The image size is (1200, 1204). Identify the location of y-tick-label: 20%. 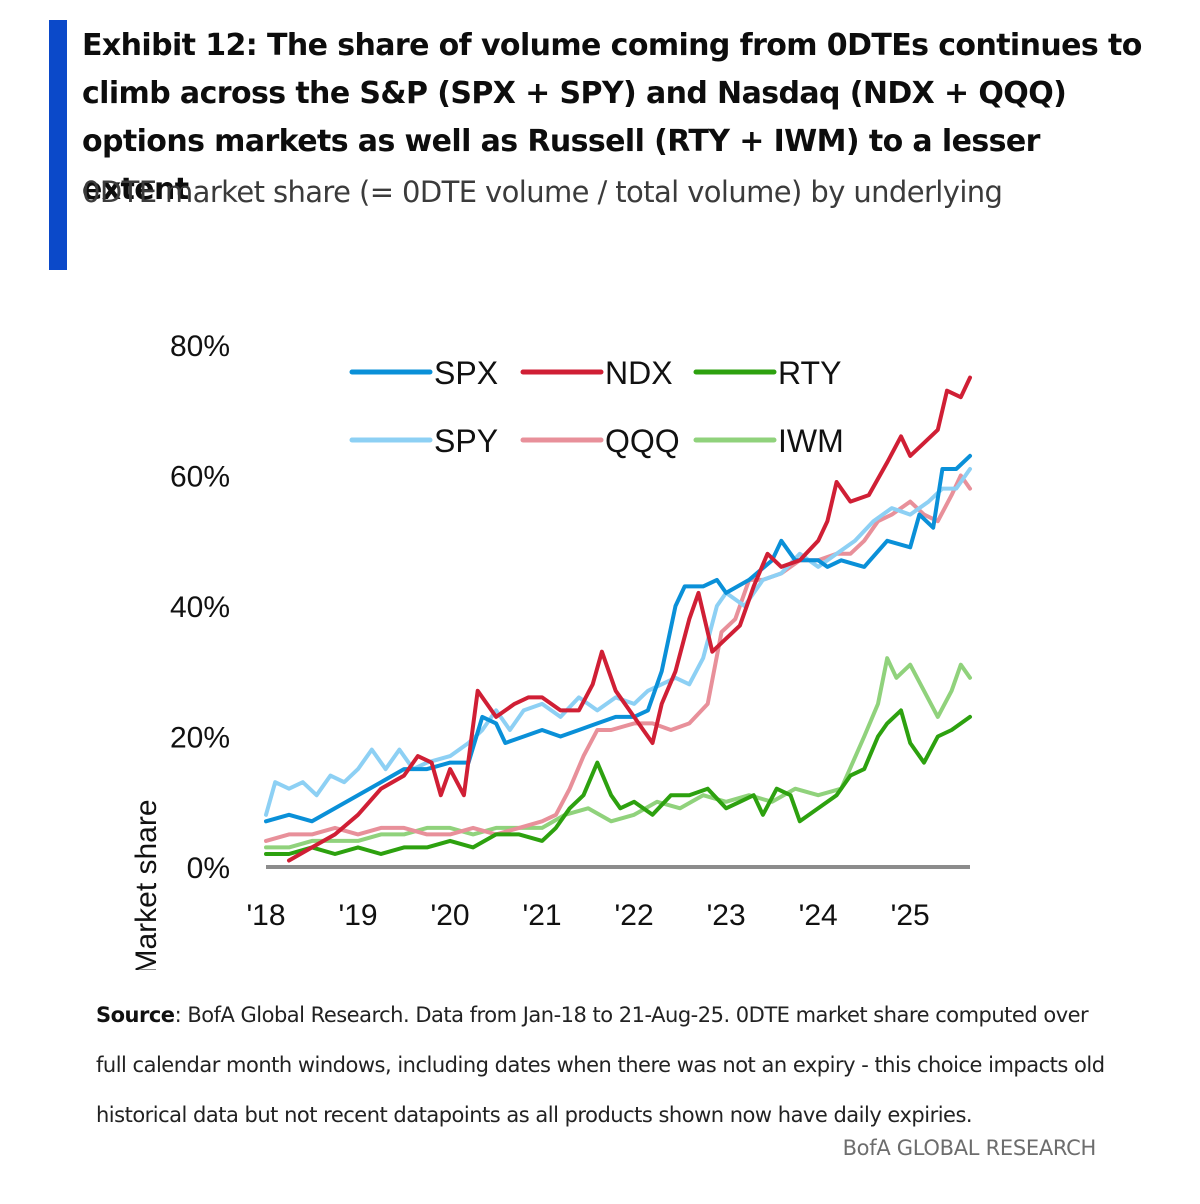
(200, 738).